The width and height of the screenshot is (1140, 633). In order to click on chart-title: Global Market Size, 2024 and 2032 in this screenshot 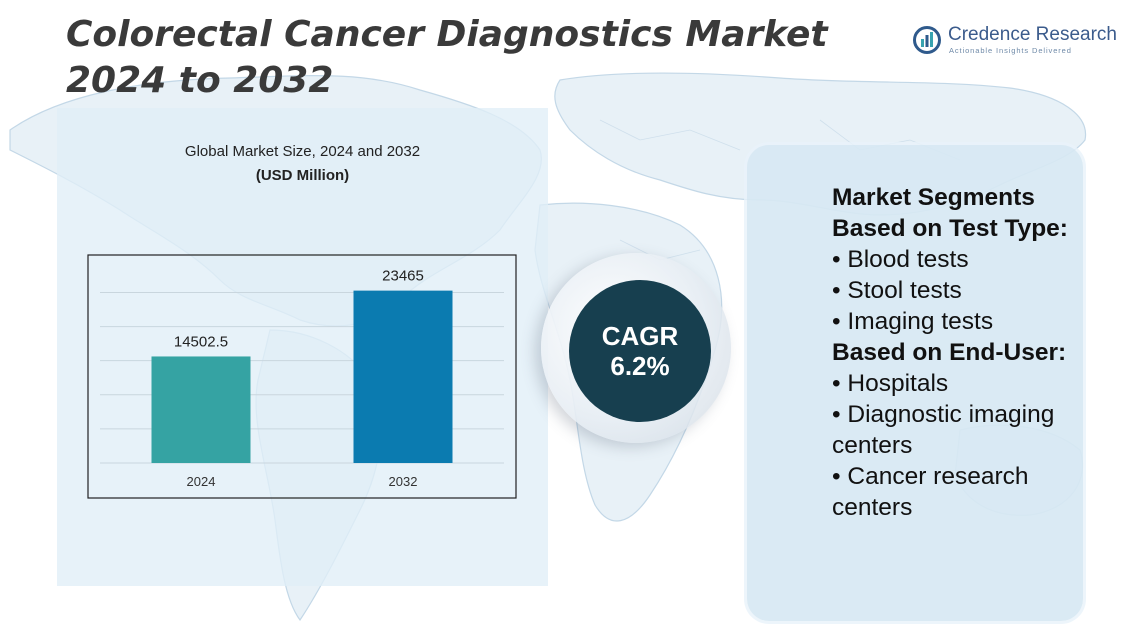, I will do `click(302, 151)`.